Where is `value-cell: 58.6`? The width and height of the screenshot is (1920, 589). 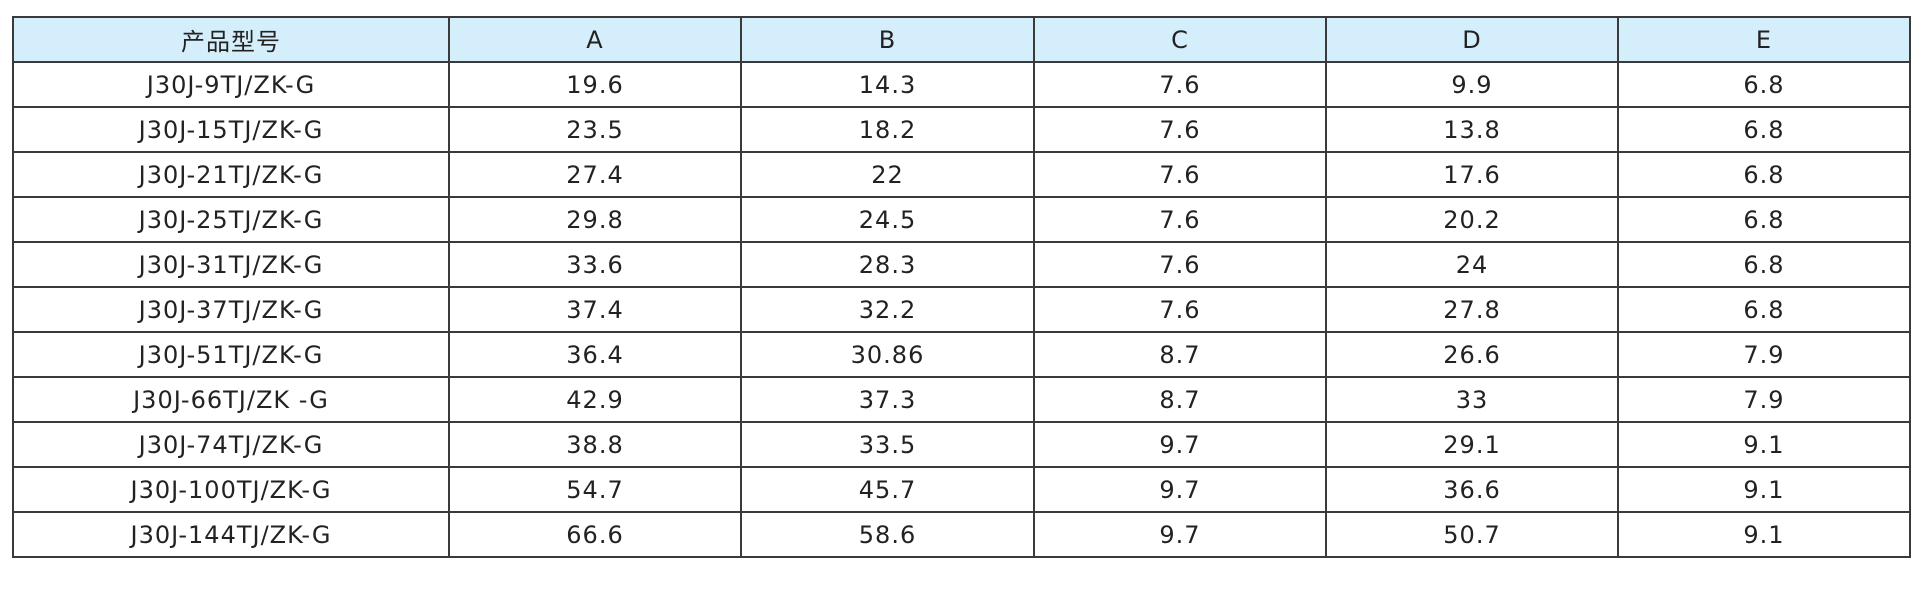 value-cell: 58.6 is located at coordinates (887, 534).